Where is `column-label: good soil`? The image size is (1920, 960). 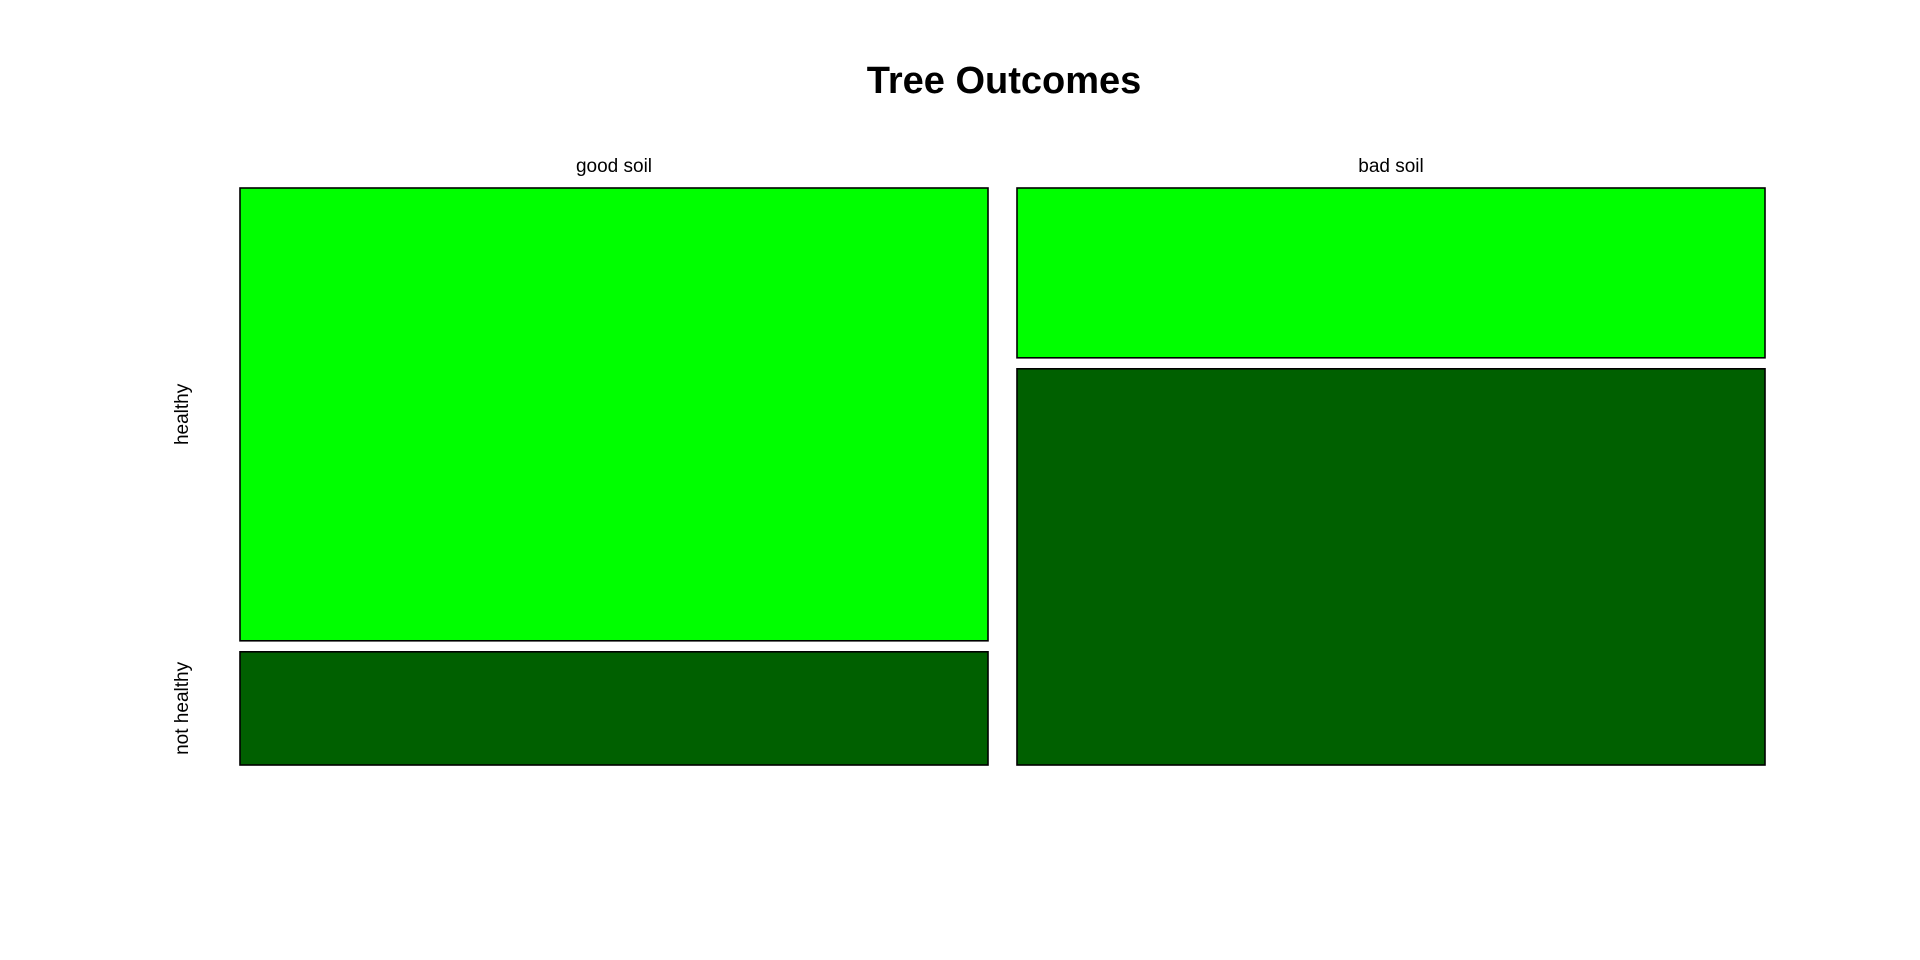
column-label: good soil is located at coordinates (614, 166).